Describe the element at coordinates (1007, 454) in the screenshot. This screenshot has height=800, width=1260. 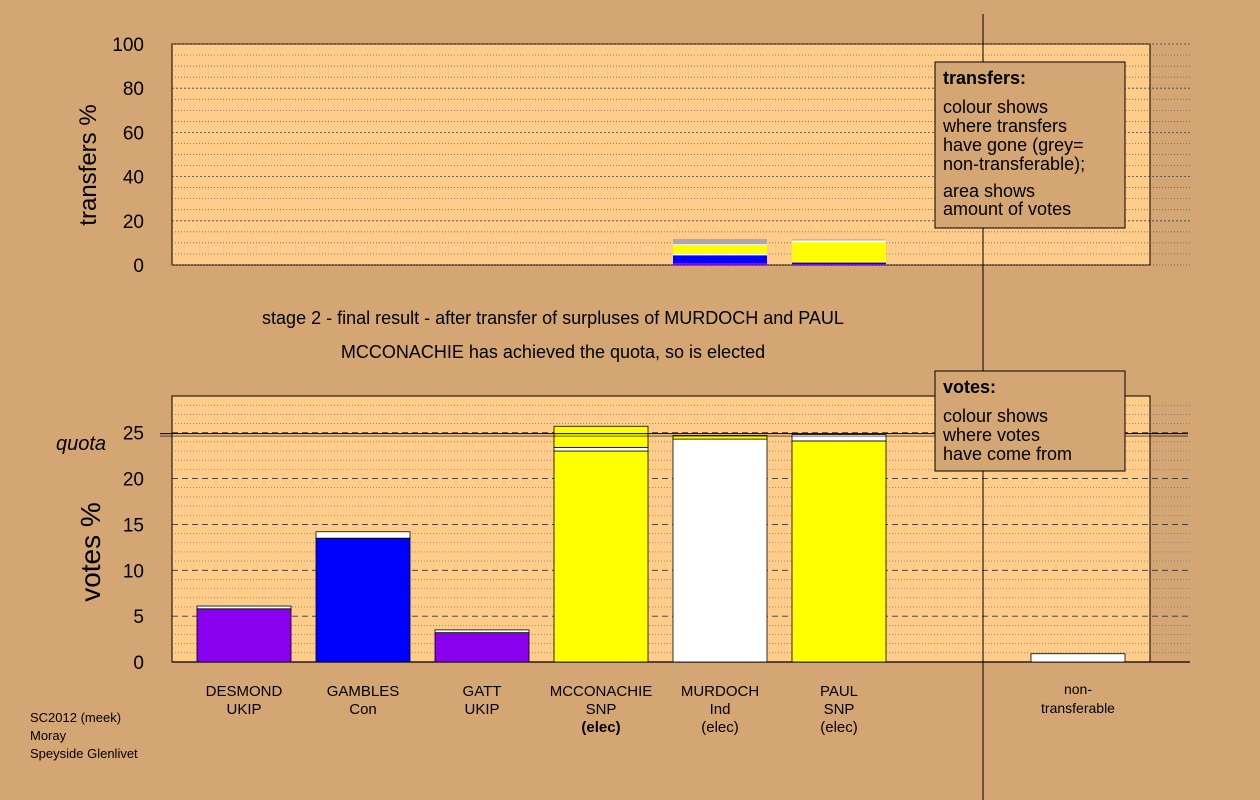
I see `votes-legend-line: have come from` at that location.